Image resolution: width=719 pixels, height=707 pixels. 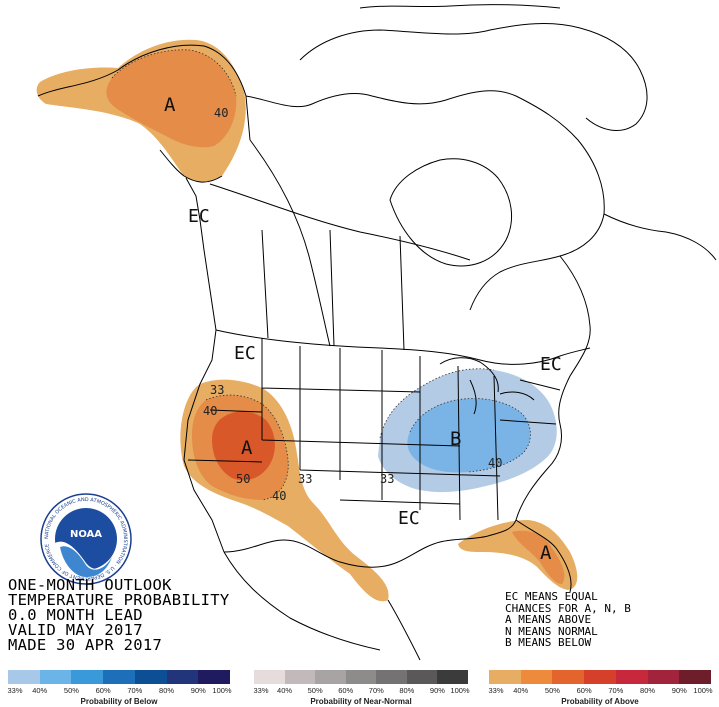 I want to click on legend-line-2: CHANCES FOR A, N, B, so click(x=568, y=608).